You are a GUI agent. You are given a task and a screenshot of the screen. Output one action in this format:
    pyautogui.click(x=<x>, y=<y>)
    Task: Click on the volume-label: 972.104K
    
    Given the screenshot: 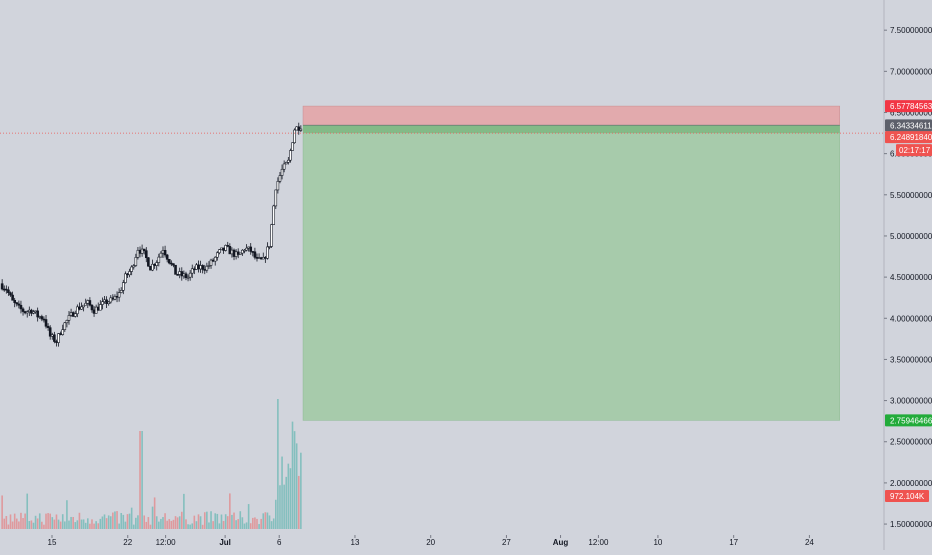 What is the action you would take?
    pyautogui.click(x=907, y=496)
    